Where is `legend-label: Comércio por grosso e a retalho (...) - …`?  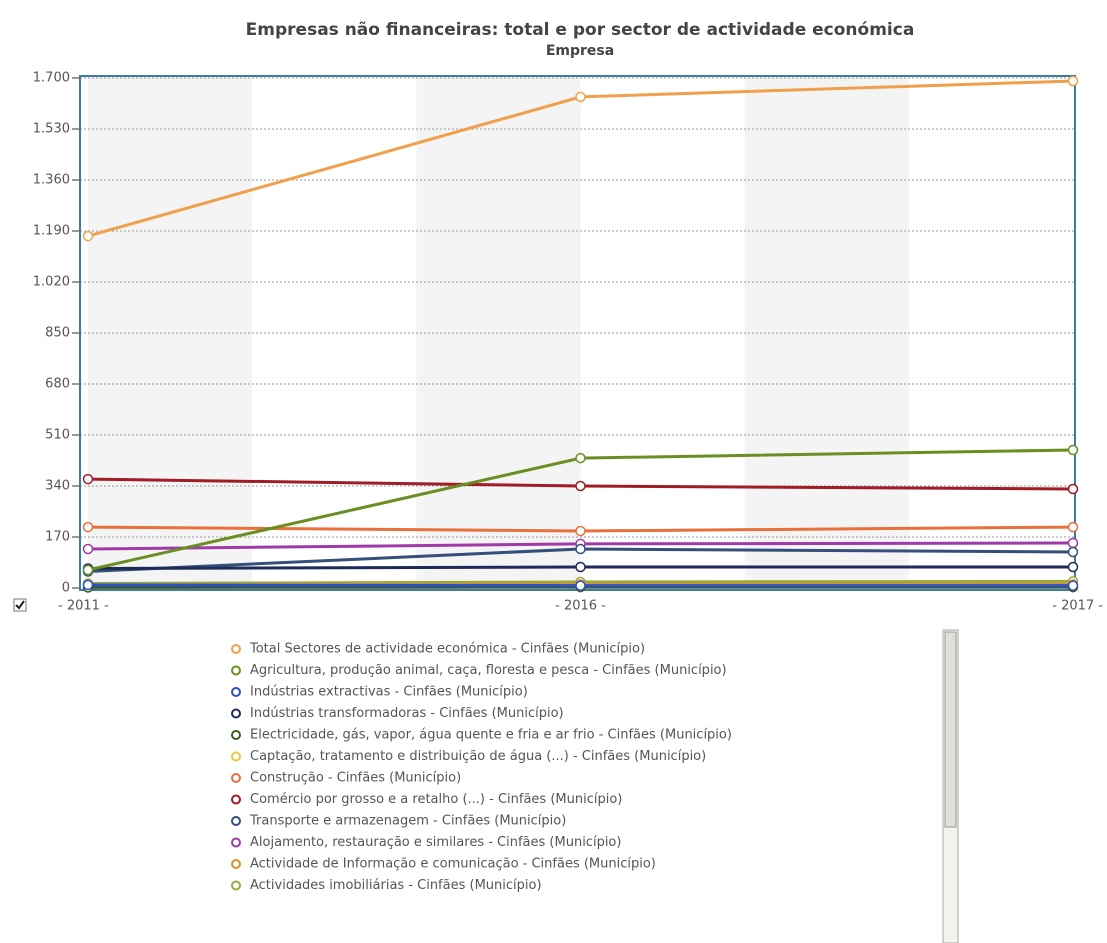
legend-label: Comércio por grosso e a retalho (...) - … is located at coordinates (436, 799).